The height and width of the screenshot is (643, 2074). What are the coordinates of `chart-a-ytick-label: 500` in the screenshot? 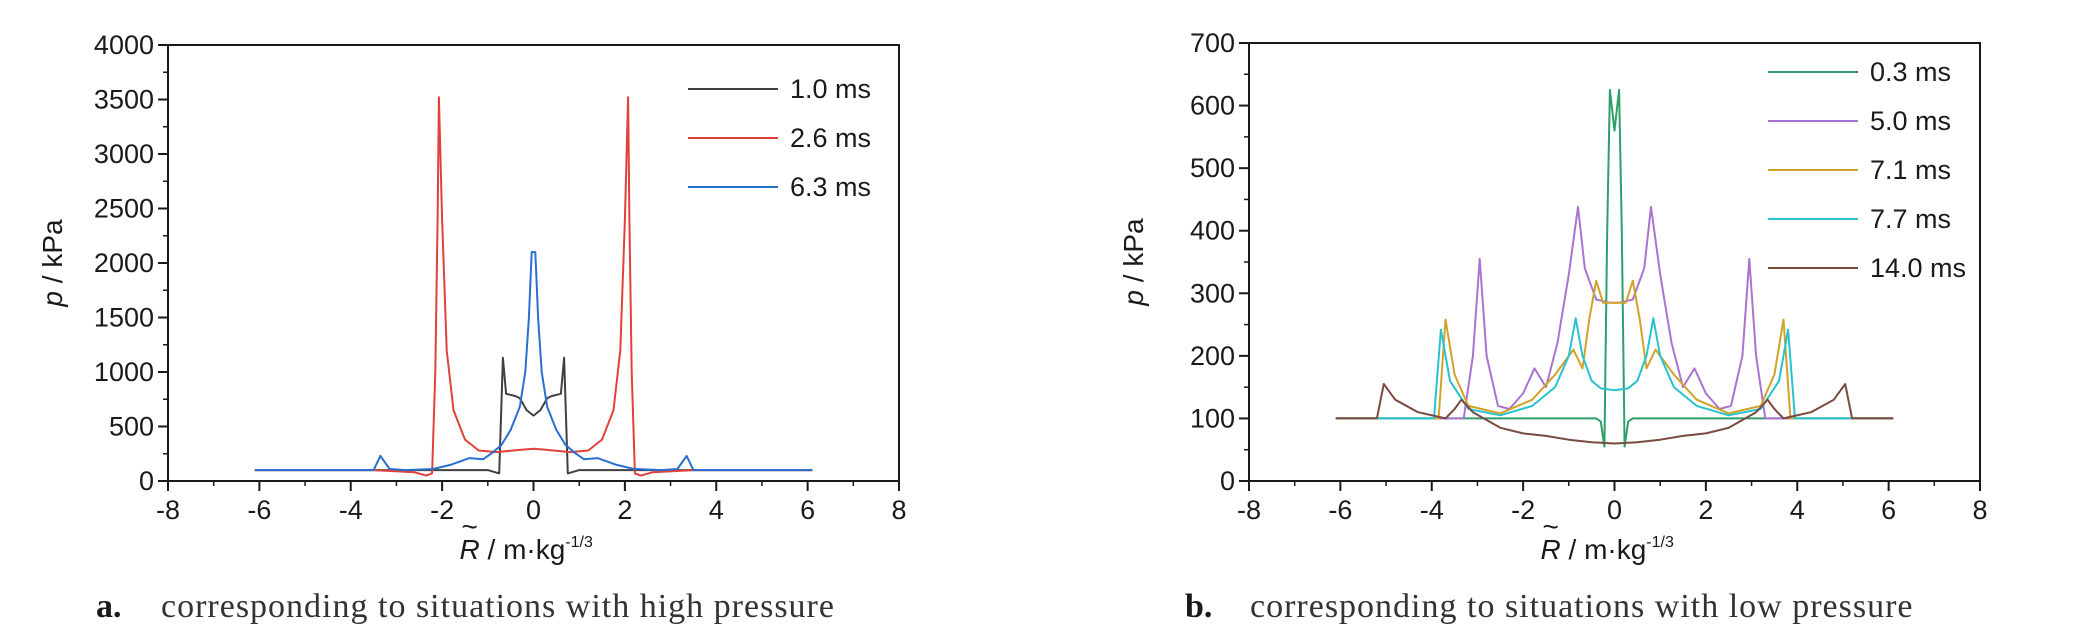 It's located at (131, 427).